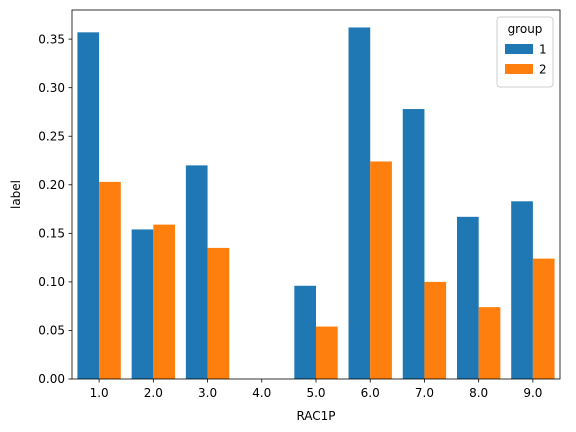 The height and width of the screenshot is (432, 576). Describe the element at coordinates (315, 393) in the screenshot. I see `x-tick-label: 5.0` at that location.